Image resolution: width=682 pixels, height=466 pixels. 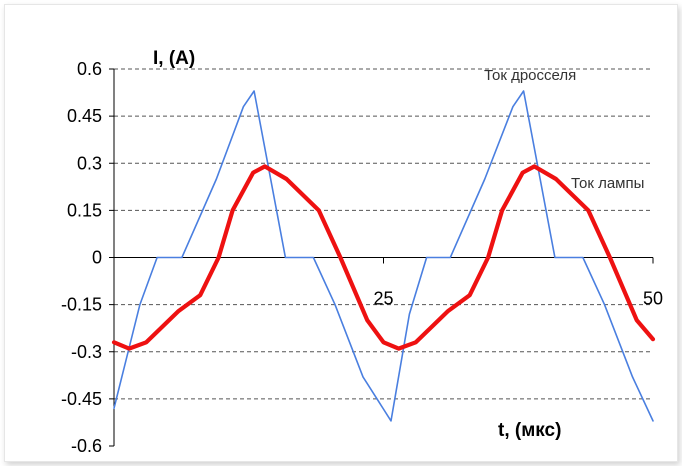 What do you see at coordinates (86, 446) in the screenshot?
I see `y-tick-label: -0.6` at bounding box center [86, 446].